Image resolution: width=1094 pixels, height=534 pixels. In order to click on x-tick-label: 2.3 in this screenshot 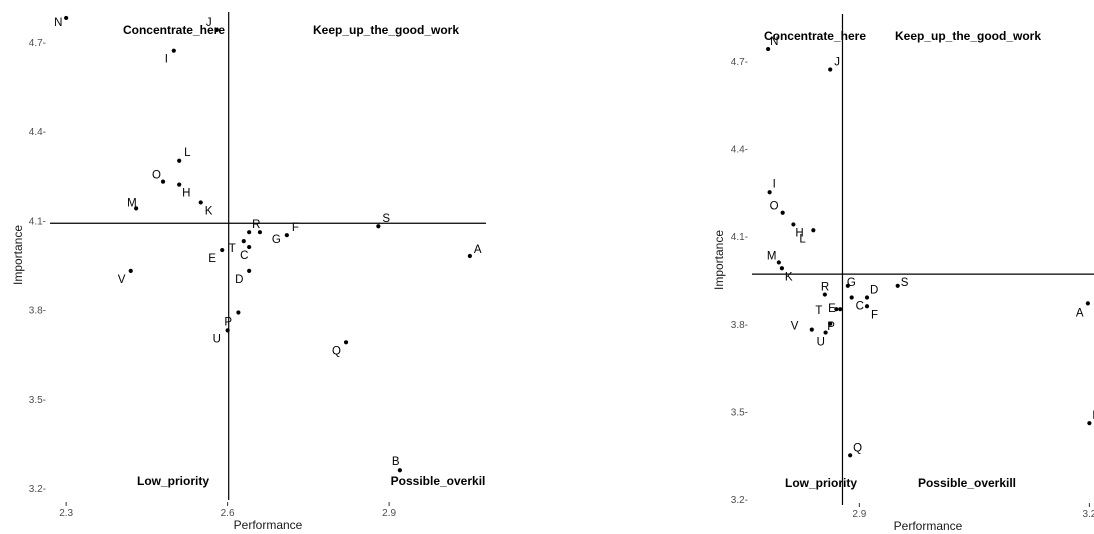, I will do `click(66, 513)`.